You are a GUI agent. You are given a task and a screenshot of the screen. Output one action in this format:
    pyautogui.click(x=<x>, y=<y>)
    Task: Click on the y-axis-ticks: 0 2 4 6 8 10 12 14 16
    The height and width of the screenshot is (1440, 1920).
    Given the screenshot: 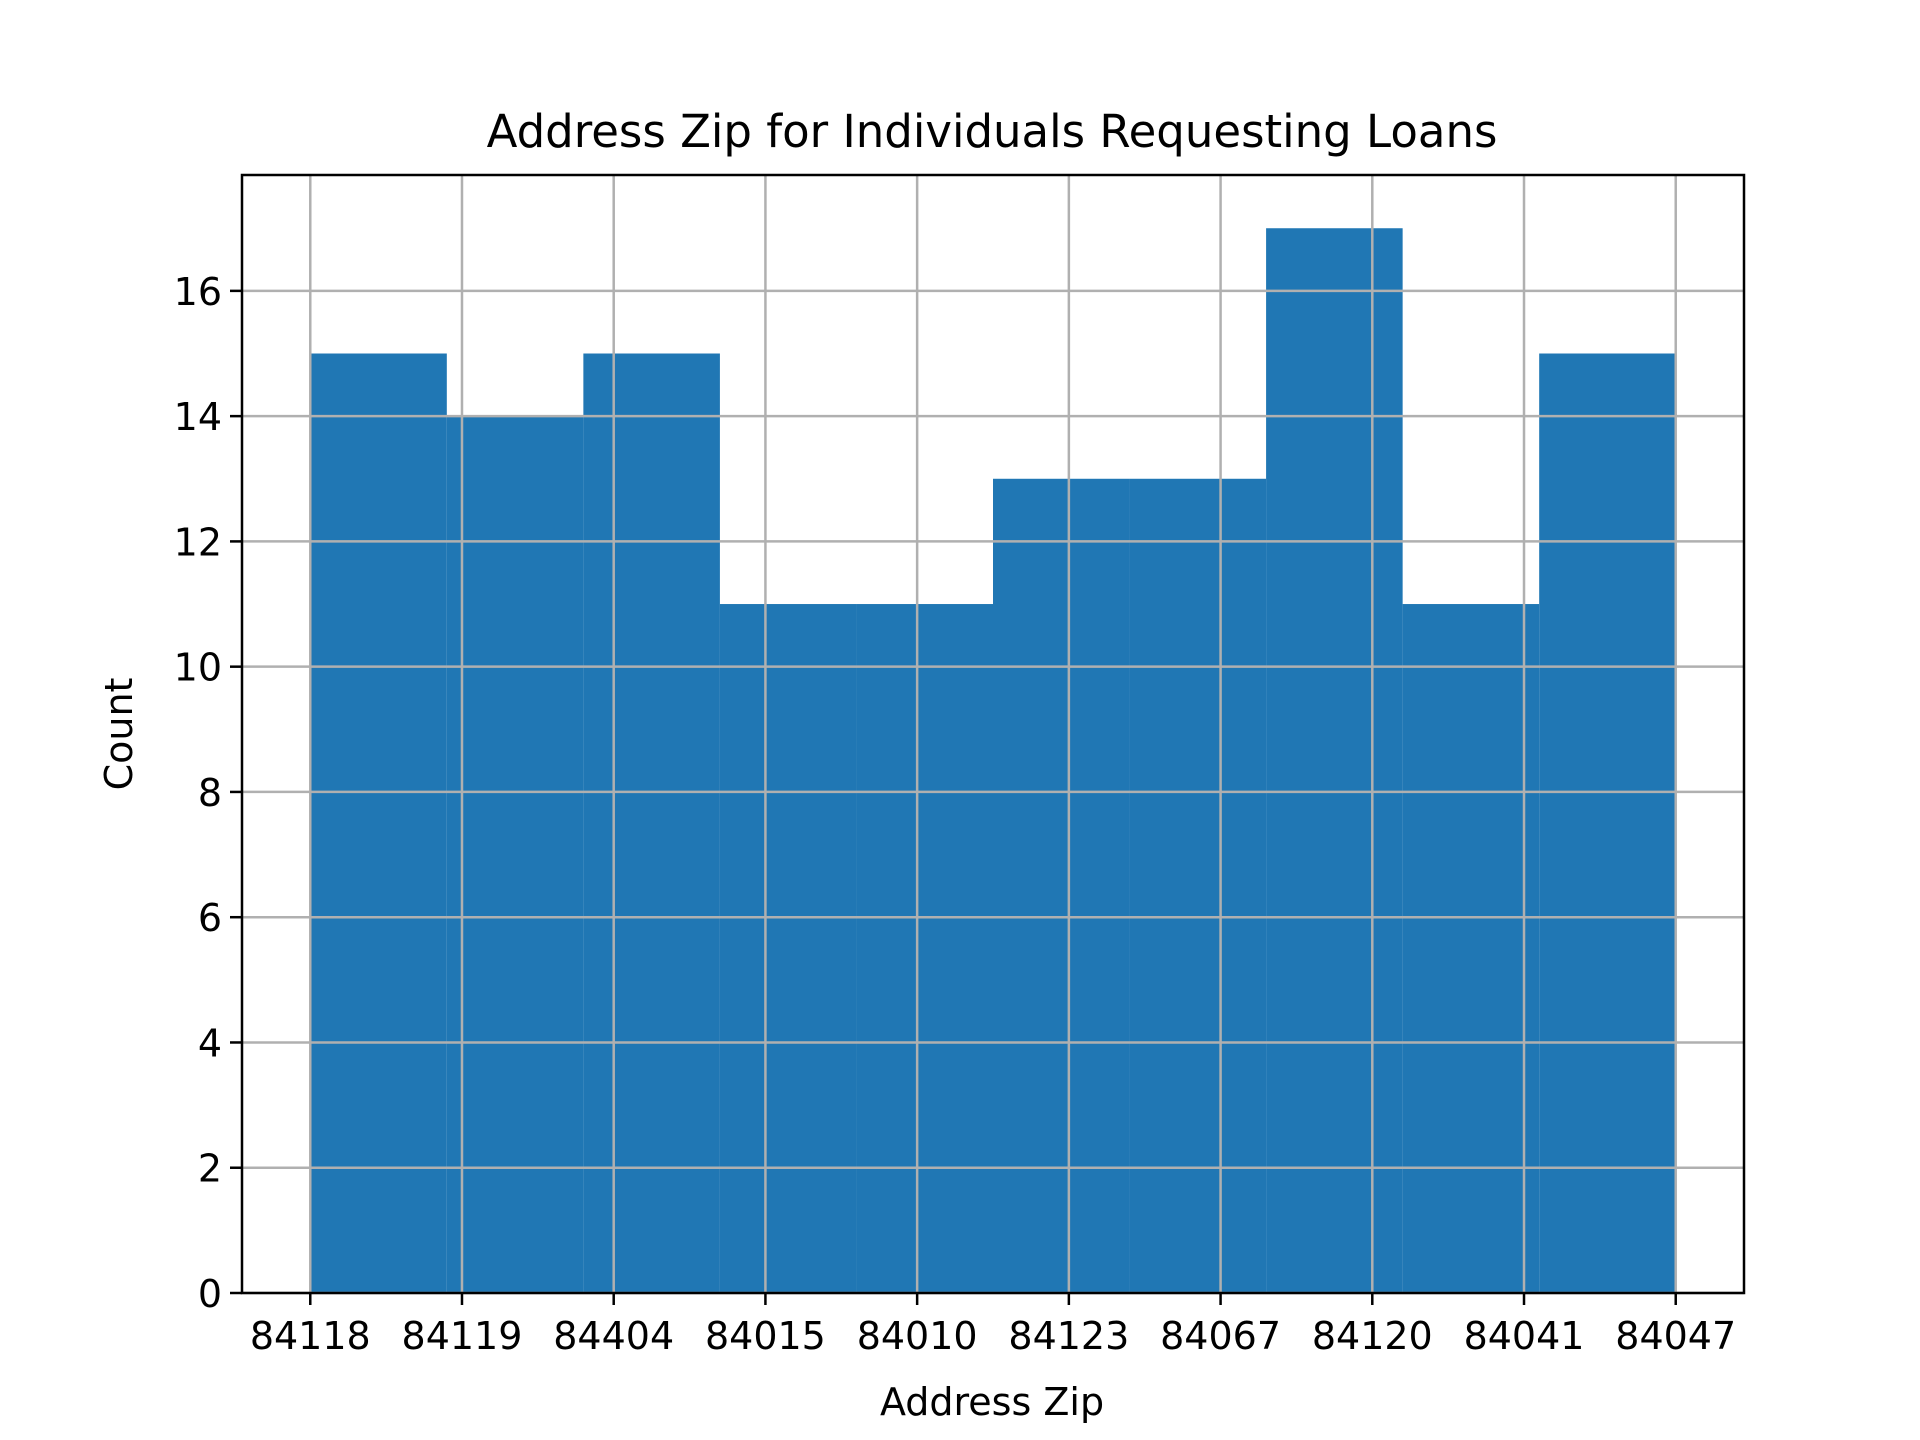 What is the action you would take?
    pyautogui.click(x=208, y=793)
    